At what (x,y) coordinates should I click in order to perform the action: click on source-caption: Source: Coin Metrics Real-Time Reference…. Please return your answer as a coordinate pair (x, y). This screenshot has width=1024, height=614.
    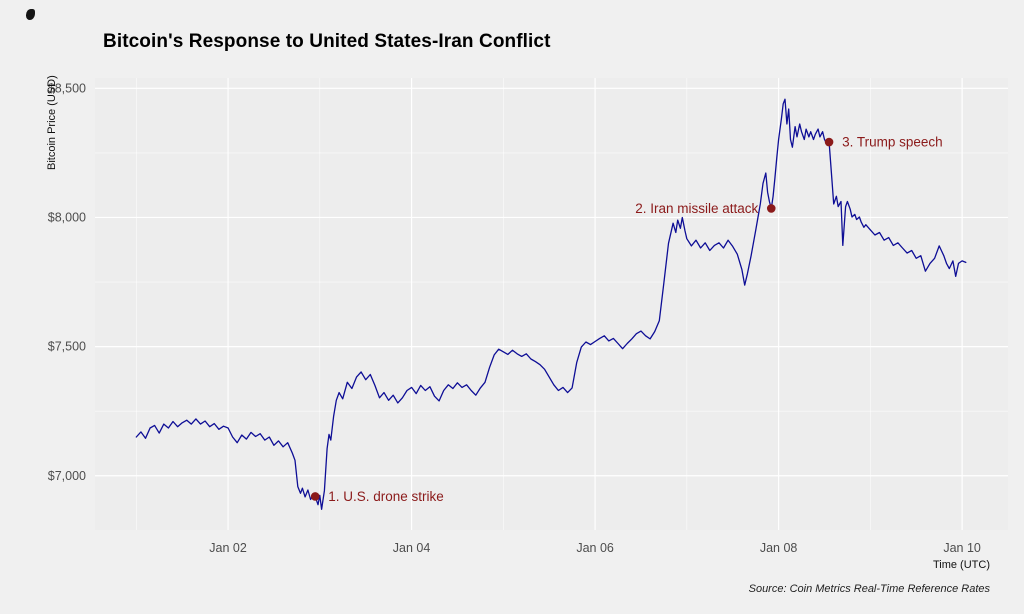
    Looking at the image, I should click on (869, 589).